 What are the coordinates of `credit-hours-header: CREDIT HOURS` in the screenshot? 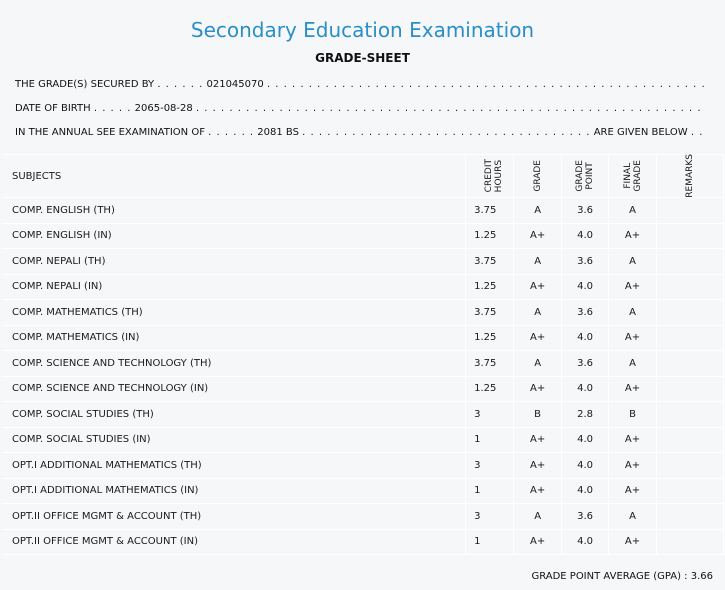 It's located at (490, 176).